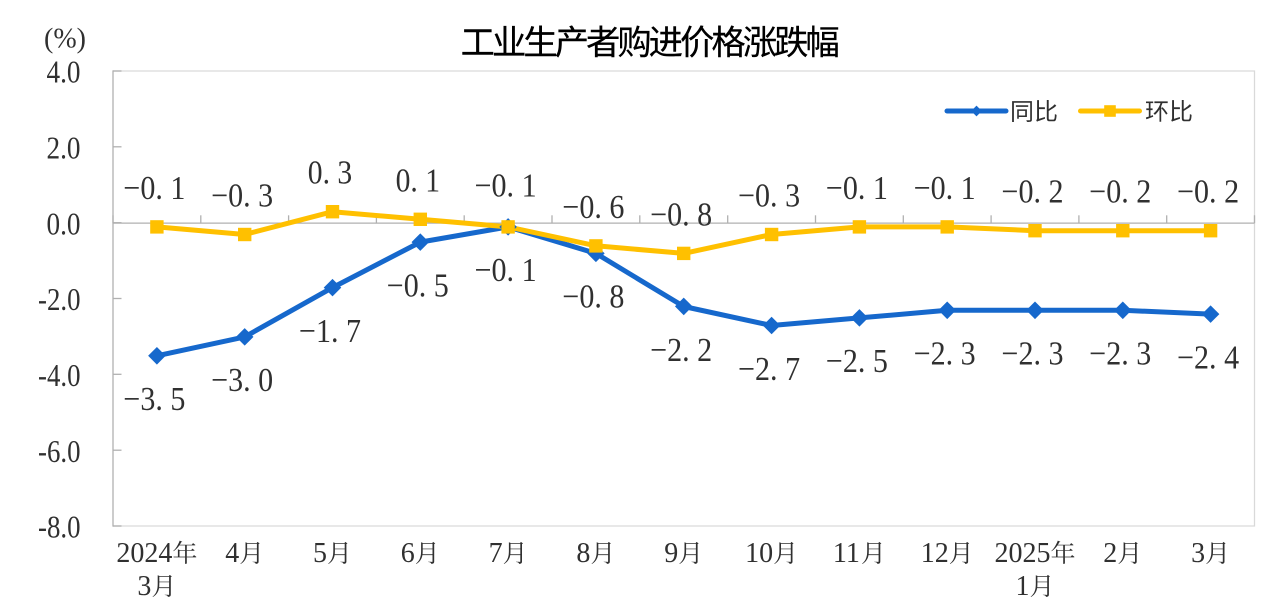 The width and height of the screenshot is (1280, 613). Describe the element at coordinates (144, 553) in the screenshot. I see `svg-text: 2024` at that location.